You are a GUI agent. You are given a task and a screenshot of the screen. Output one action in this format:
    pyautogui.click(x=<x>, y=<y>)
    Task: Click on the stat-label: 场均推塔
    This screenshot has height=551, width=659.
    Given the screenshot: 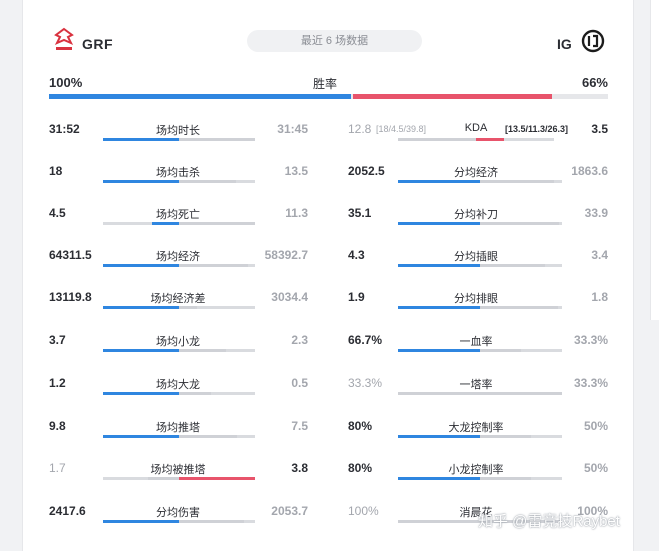 What is the action you would take?
    pyautogui.click(x=178, y=428)
    